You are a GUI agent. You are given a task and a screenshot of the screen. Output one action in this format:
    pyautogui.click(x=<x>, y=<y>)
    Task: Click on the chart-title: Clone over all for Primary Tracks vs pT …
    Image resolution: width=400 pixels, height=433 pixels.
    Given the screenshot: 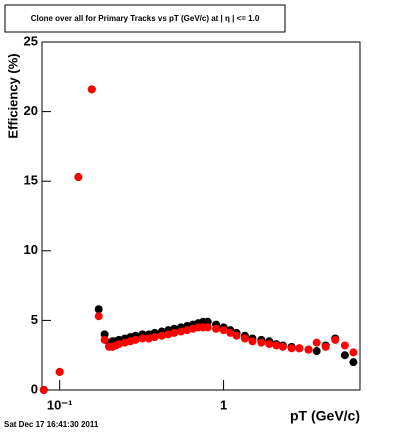 What is the action you would take?
    pyautogui.click(x=145, y=18)
    